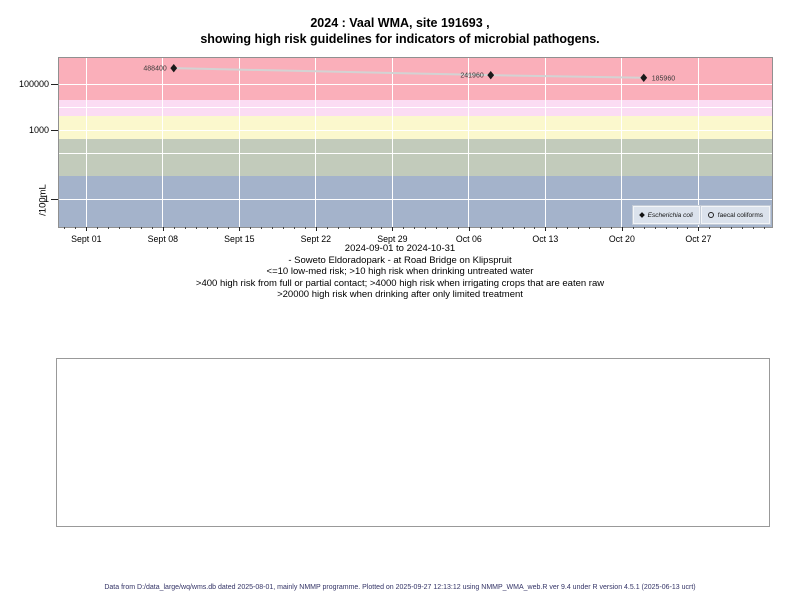  Describe the element at coordinates (400, 23) in the screenshot. I see `chart-title-line1: 2024 : Vaal WMA, site 191693 ,` at that location.